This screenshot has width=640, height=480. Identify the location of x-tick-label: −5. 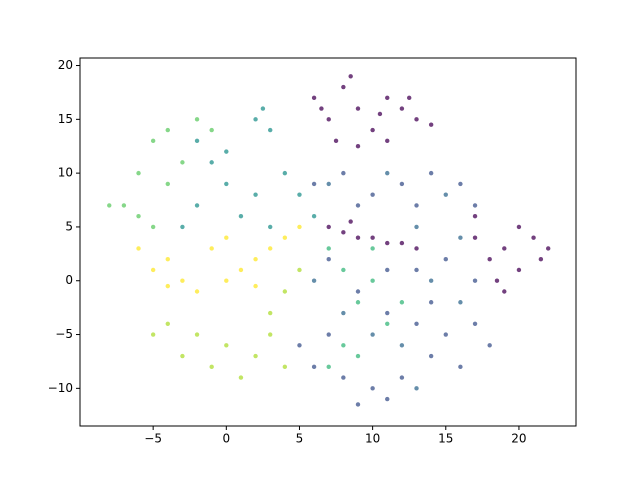
(153, 439).